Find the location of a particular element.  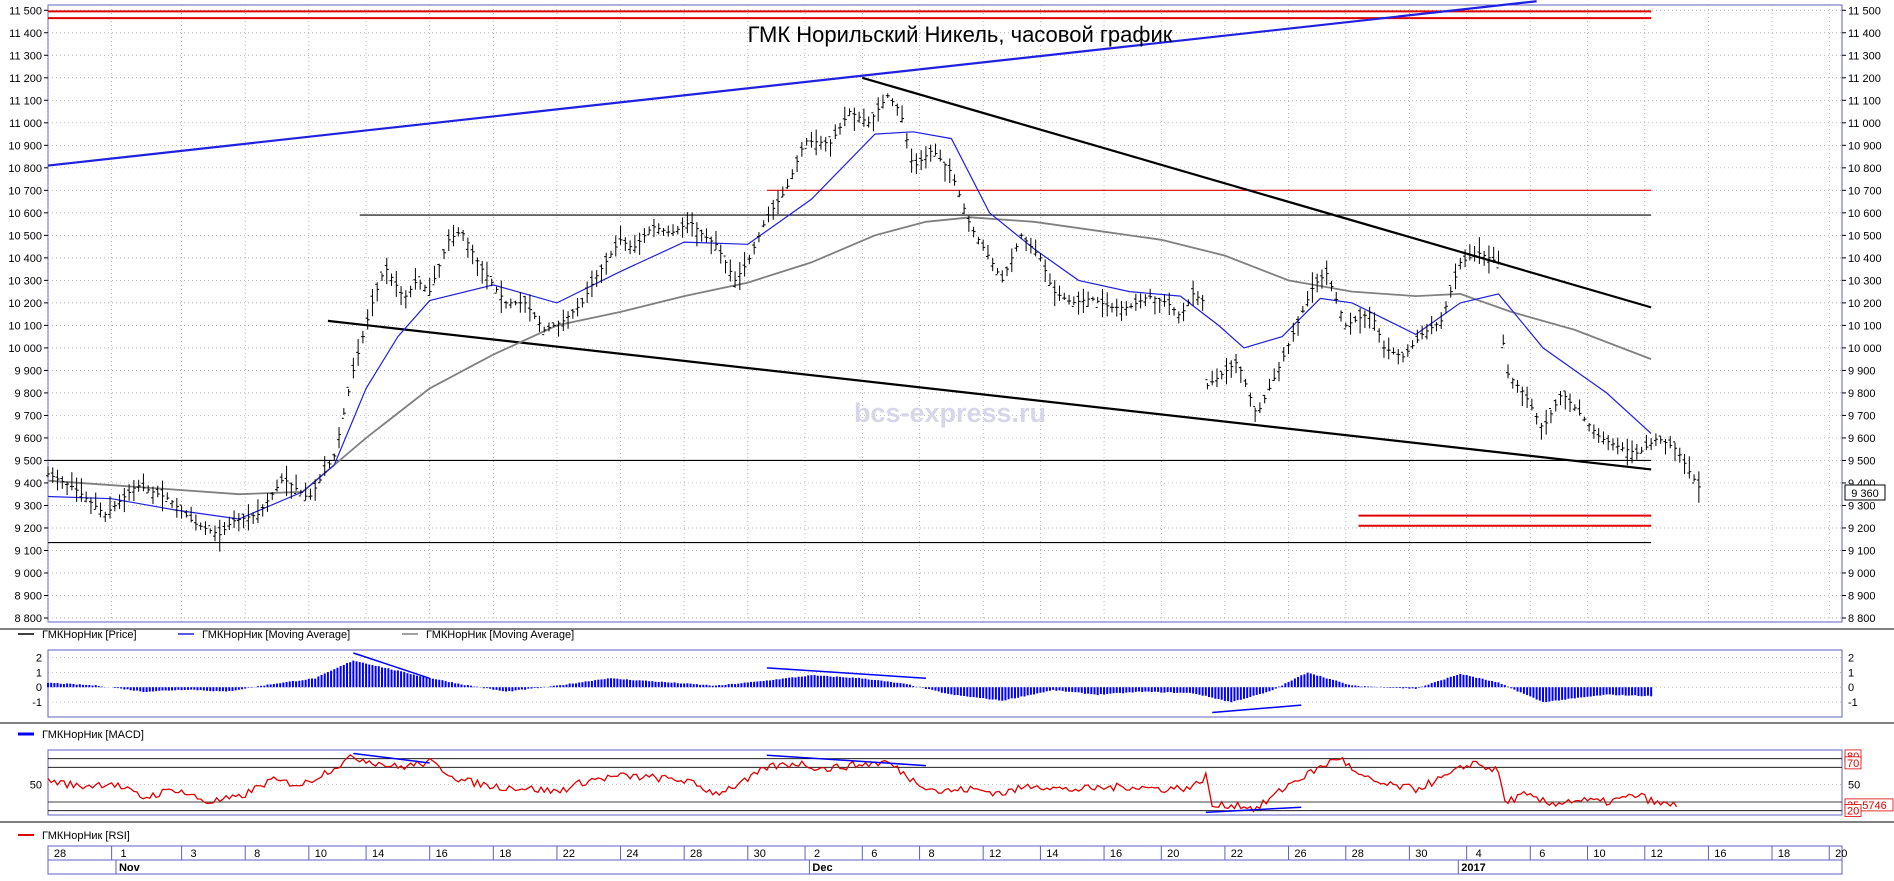

rsi-line is located at coordinates (862, 783).